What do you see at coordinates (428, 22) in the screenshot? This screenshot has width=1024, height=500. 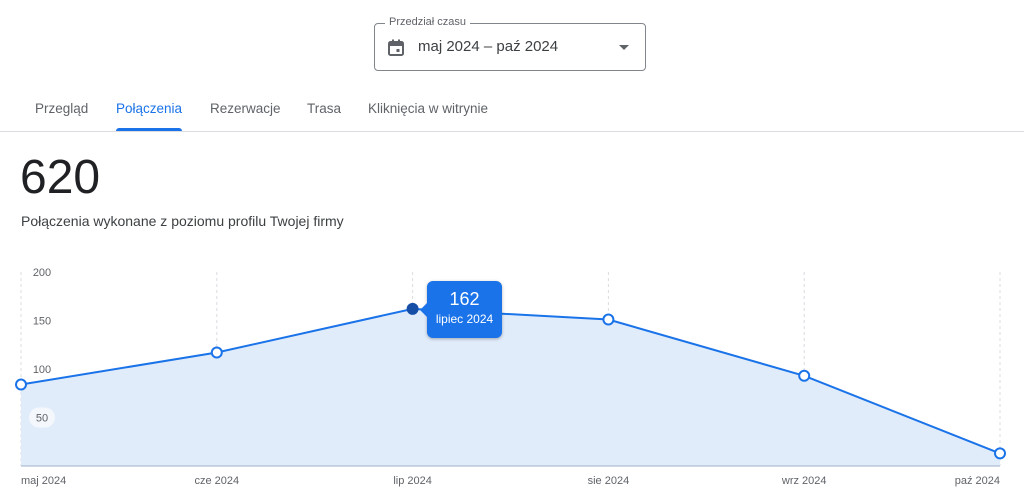 I see `date-range-label: Przedział czasu` at bounding box center [428, 22].